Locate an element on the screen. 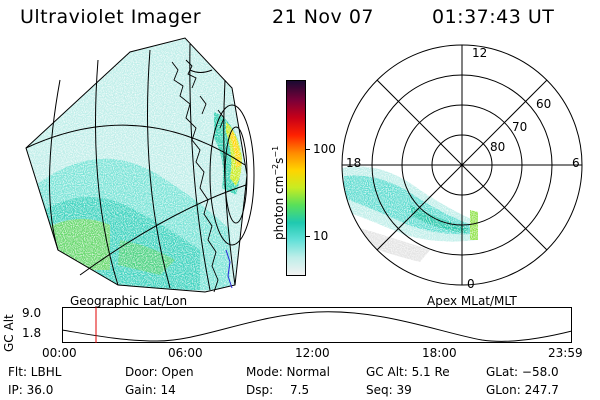 This screenshot has height=400, width=600. altitude-chart is located at coordinates (317, 325).